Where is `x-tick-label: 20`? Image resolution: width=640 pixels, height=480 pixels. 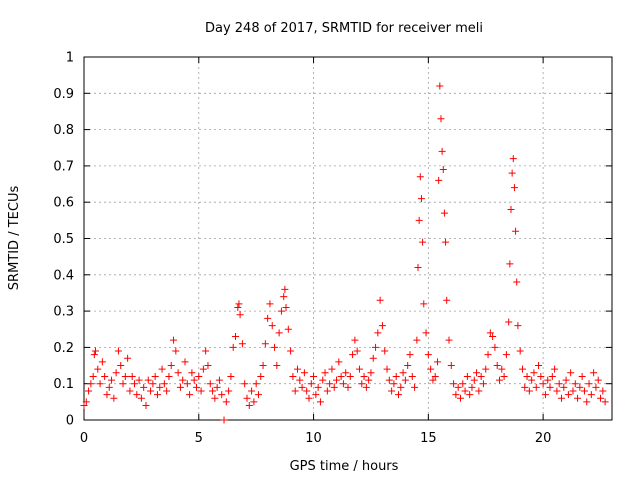
x-tick-label: 20 is located at coordinates (543, 438).